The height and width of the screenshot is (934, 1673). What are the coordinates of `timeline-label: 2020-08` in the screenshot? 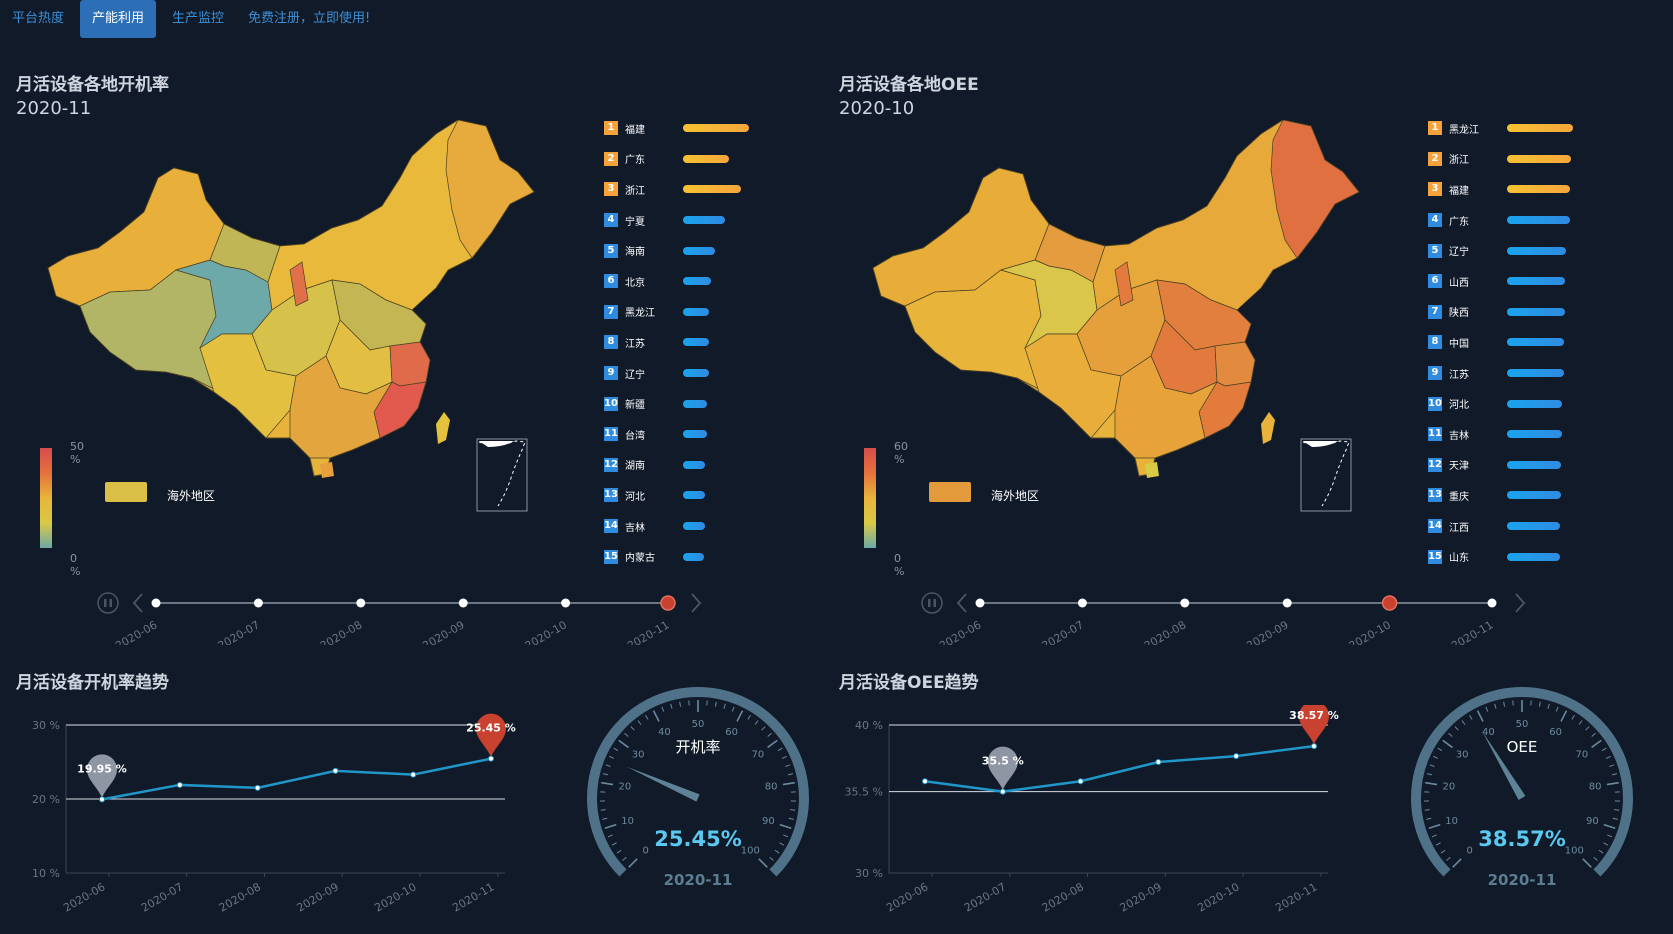 It's located at (1165, 631).